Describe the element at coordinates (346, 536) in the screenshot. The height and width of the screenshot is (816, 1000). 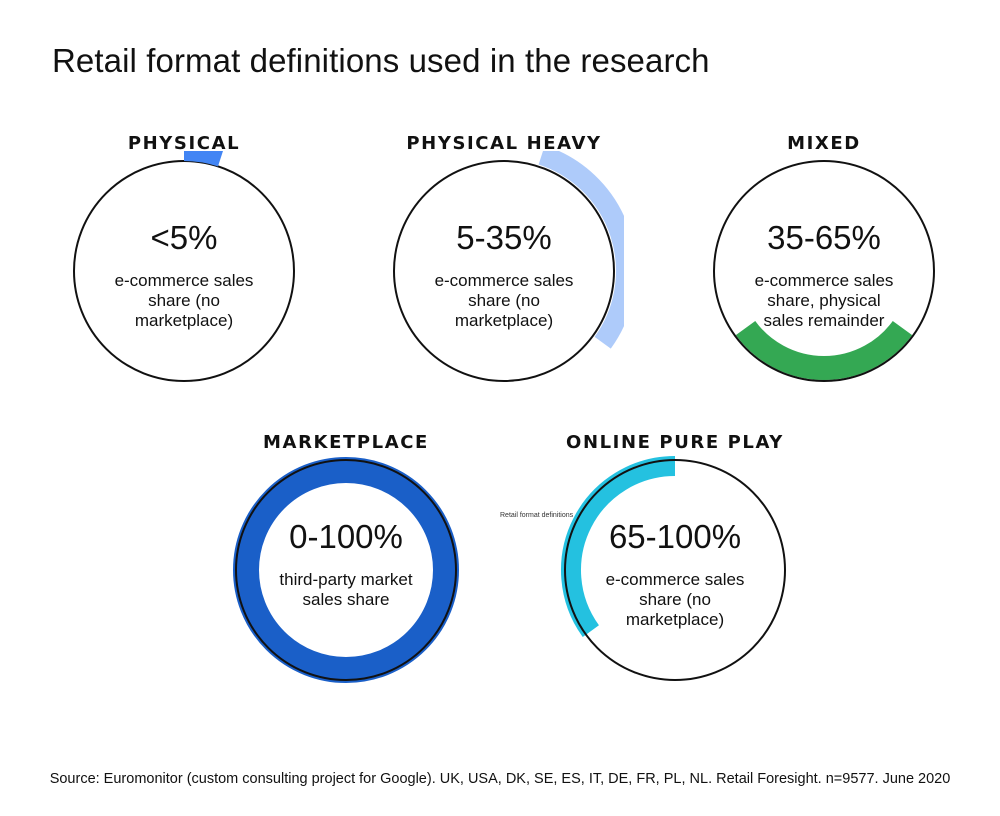
I see `percent-value: 0-100%` at that location.